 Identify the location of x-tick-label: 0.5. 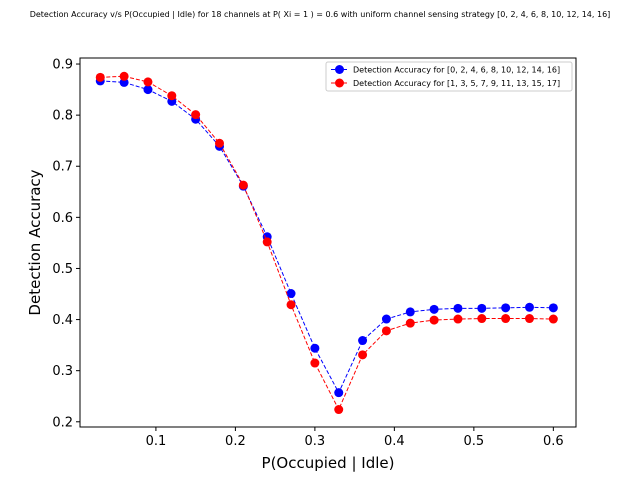
(474, 441).